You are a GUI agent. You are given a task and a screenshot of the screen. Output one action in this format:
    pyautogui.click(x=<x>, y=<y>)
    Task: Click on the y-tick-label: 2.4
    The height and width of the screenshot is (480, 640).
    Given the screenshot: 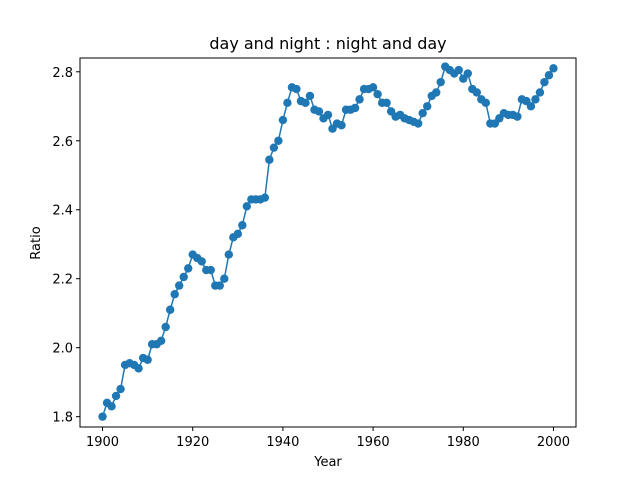 What is the action you would take?
    pyautogui.click(x=62, y=211)
    